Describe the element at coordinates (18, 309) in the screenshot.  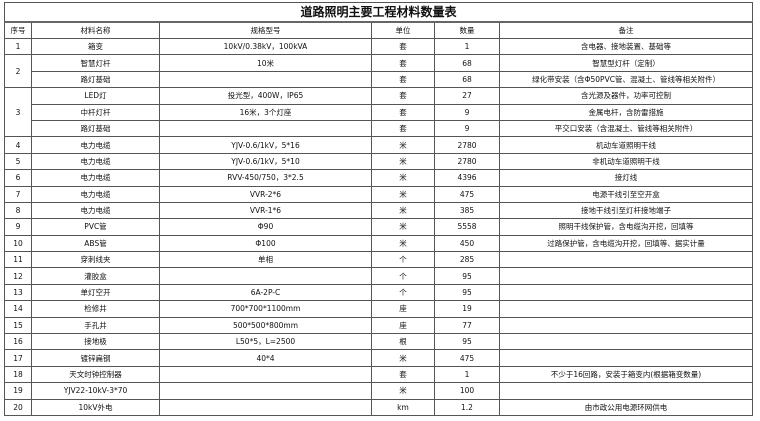
I see `cell-seq: 14` at that location.